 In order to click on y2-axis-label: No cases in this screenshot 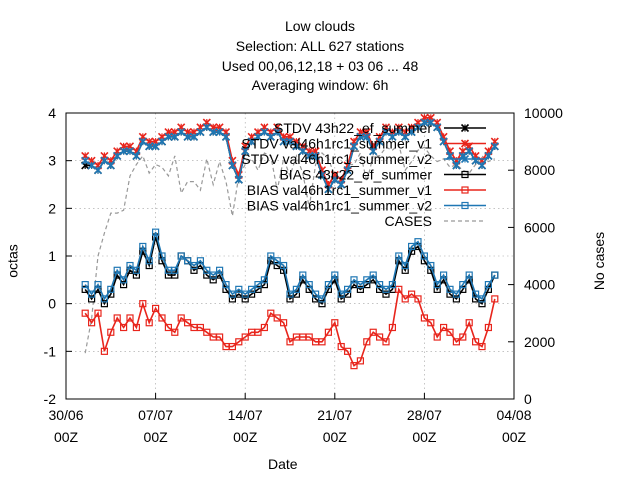, I will do `click(599, 261)`.